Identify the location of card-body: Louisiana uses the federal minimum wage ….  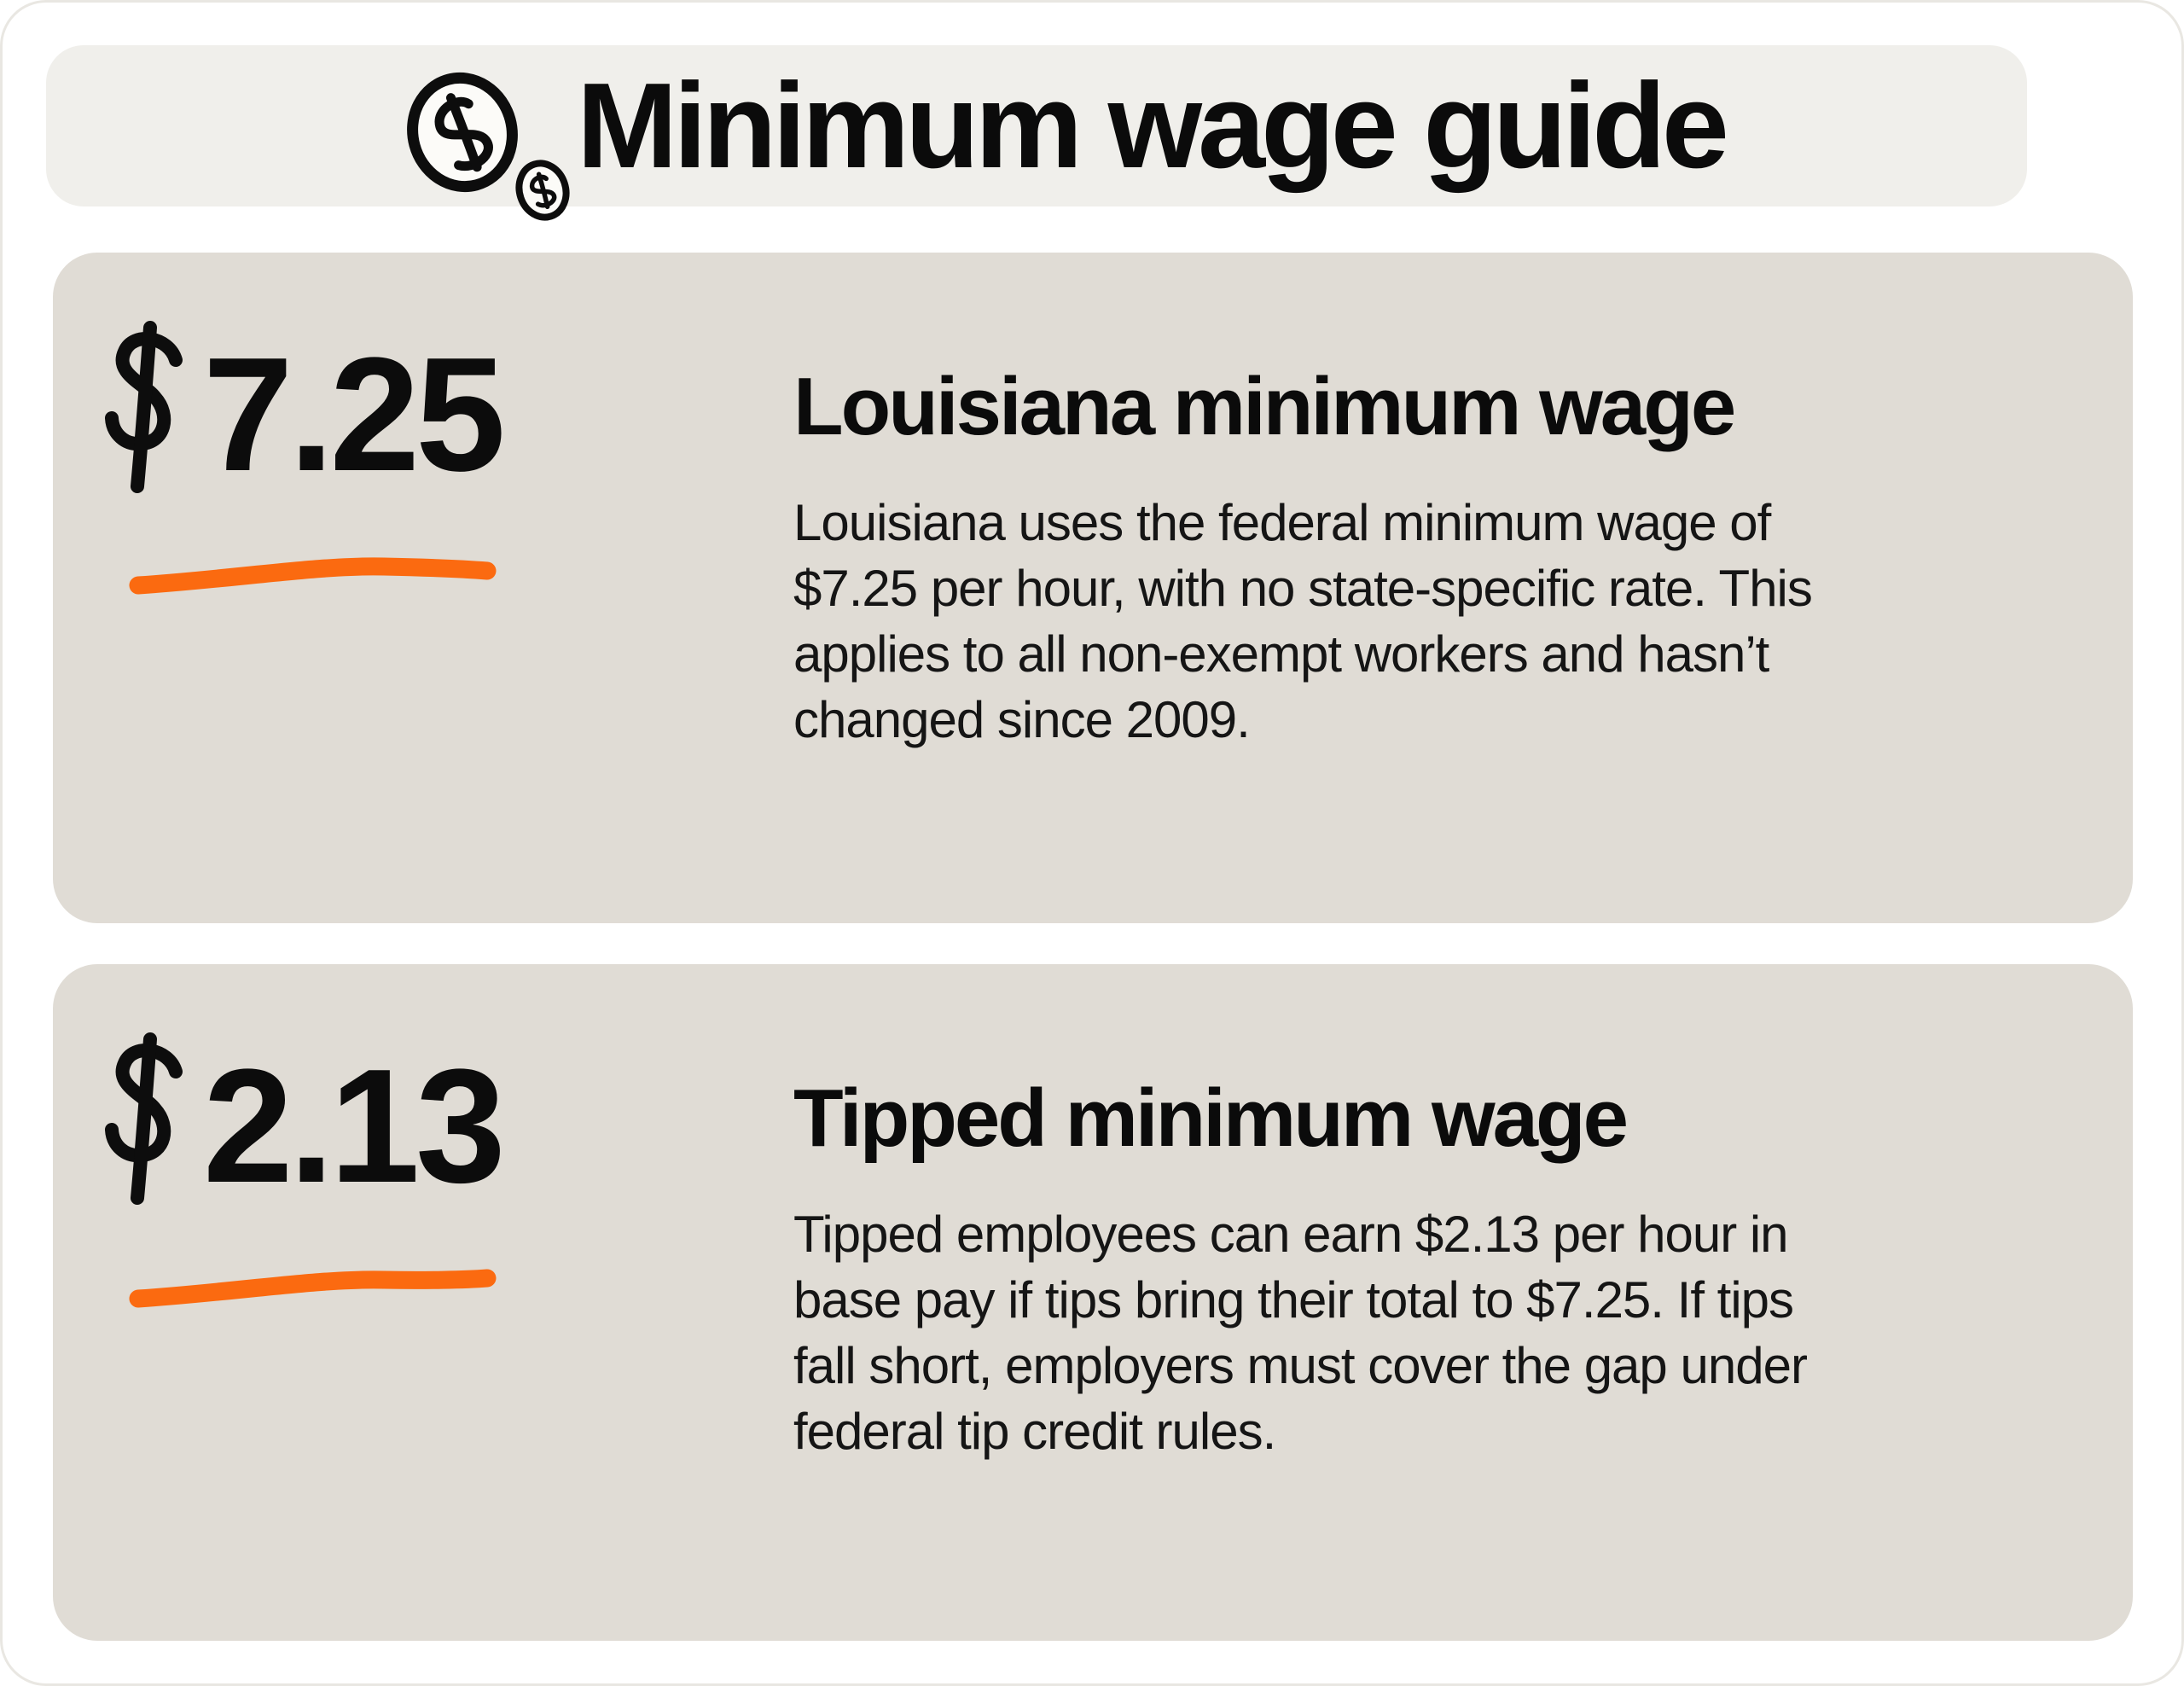
(1303, 621).